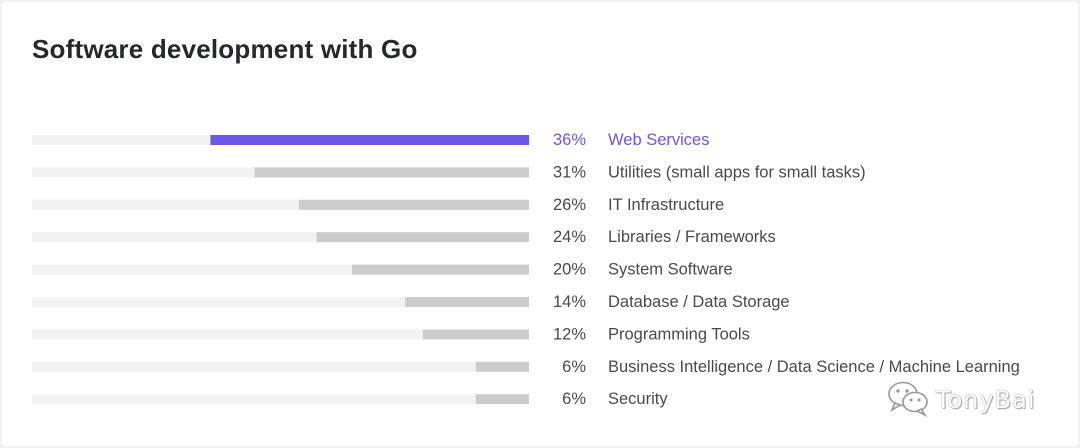  Describe the element at coordinates (638, 399) in the screenshot. I see `category-label: Security` at that location.